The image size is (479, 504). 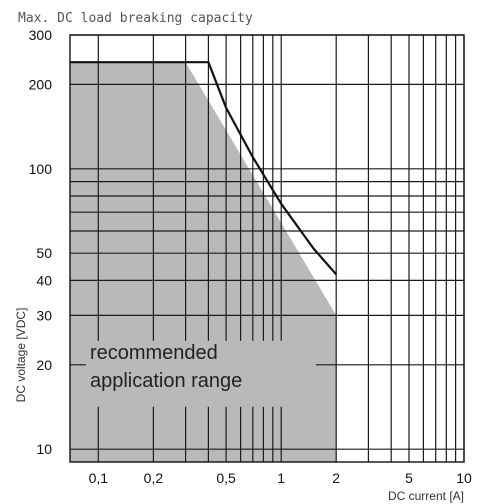 I want to click on x-tick-label: 0,1, so click(x=99, y=478).